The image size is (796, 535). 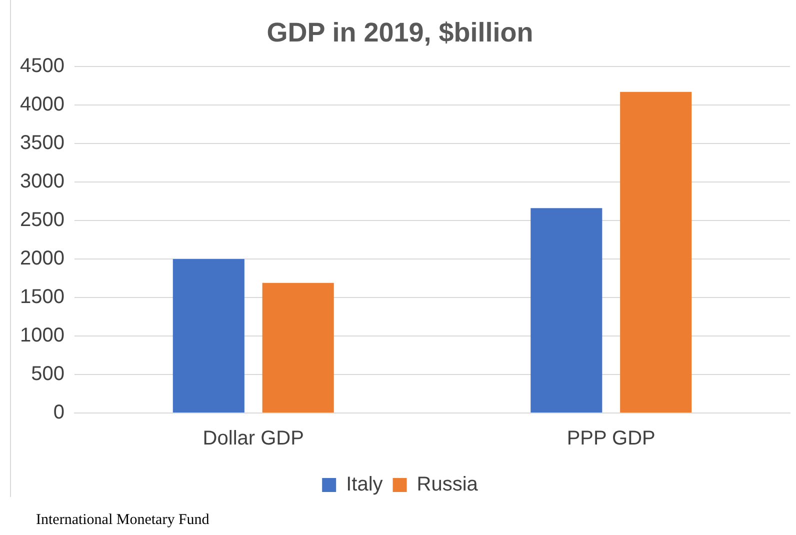 I want to click on legend-label: Italy, so click(x=364, y=485).